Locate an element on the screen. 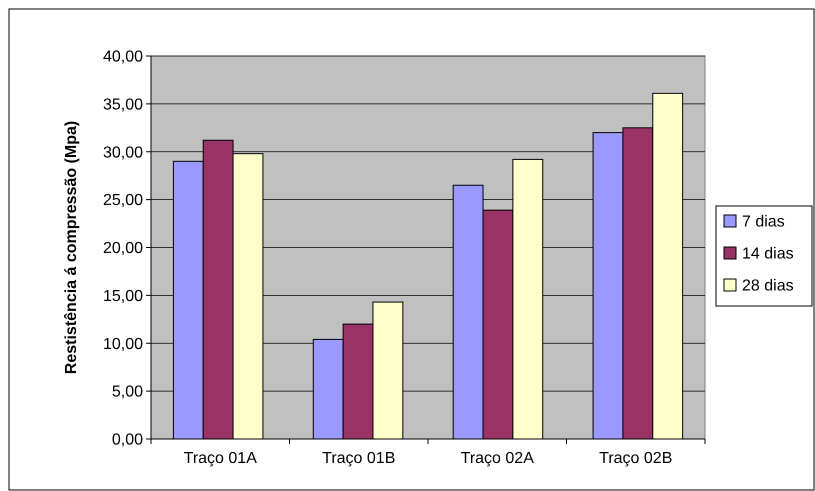 Image resolution: width=815 pixels, height=491 pixels. y-tick-label: 35,00 is located at coordinates (123, 105).